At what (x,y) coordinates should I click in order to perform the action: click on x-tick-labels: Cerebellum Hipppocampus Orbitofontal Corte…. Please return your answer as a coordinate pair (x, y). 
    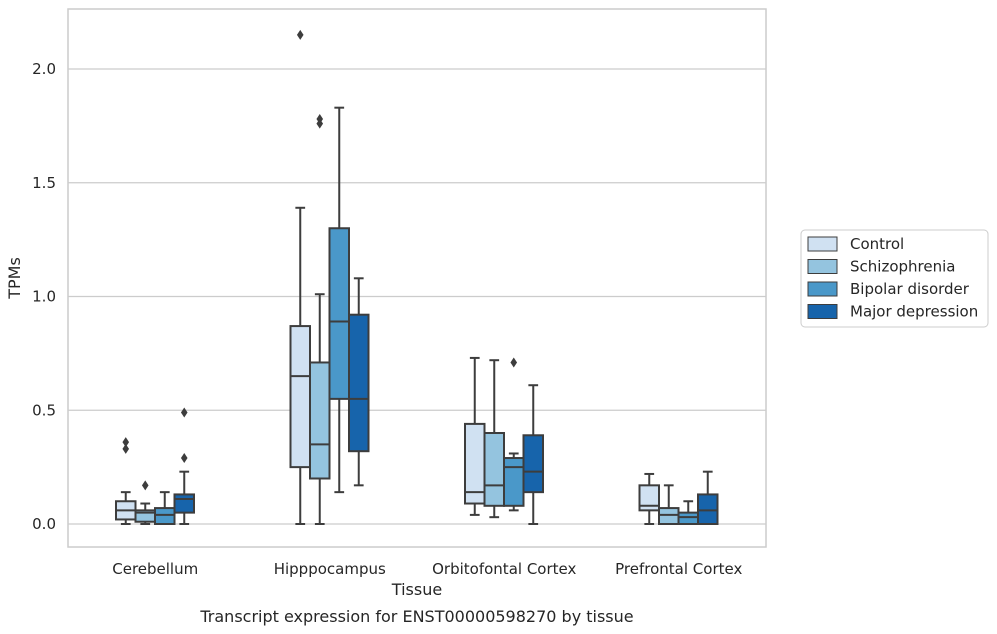
    Looking at the image, I should click on (427, 569).